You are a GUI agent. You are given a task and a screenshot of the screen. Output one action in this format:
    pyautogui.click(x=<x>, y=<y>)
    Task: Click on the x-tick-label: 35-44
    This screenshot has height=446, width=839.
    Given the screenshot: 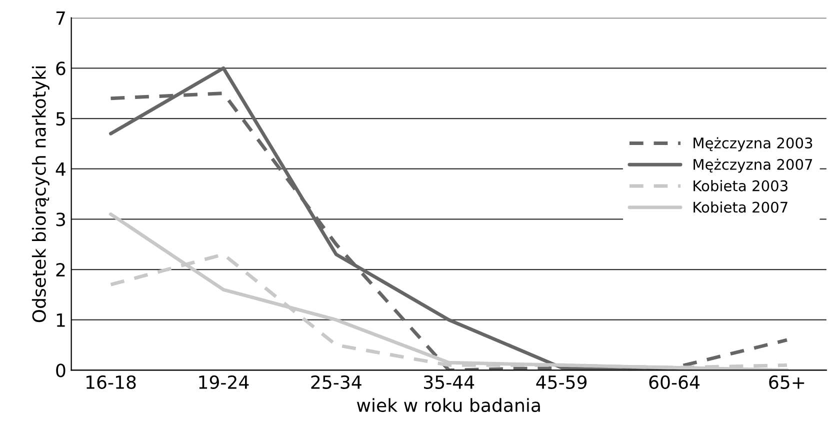 What is the action you would take?
    pyautogui.click(x=449, y=382)
    